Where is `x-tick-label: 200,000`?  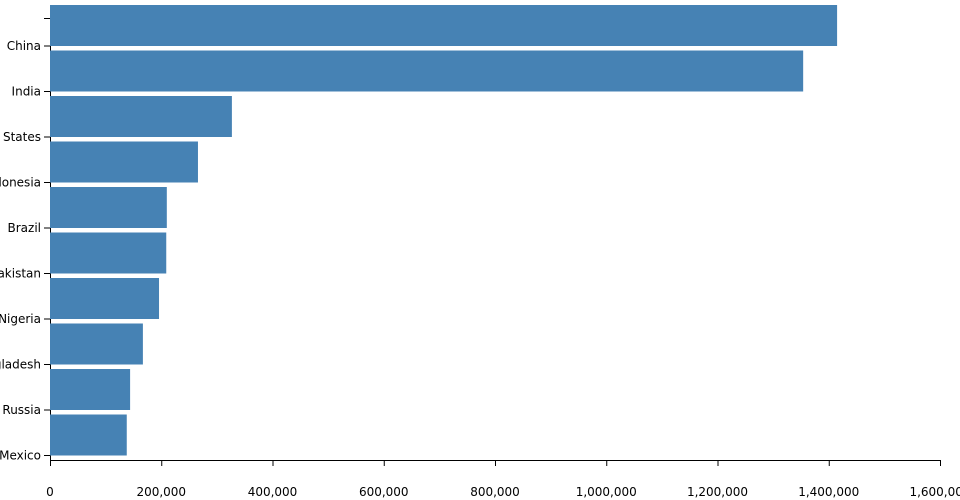 x-tick-label: 200,000 is located at coordinates (161, 492).